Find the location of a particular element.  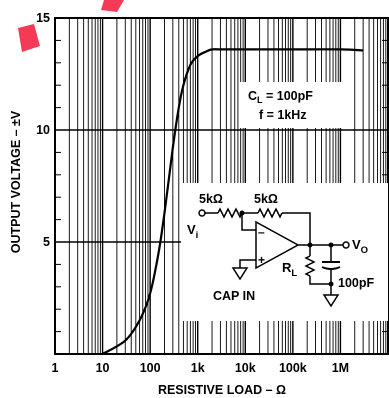

output-terminal is located at coordinates (346, 245).